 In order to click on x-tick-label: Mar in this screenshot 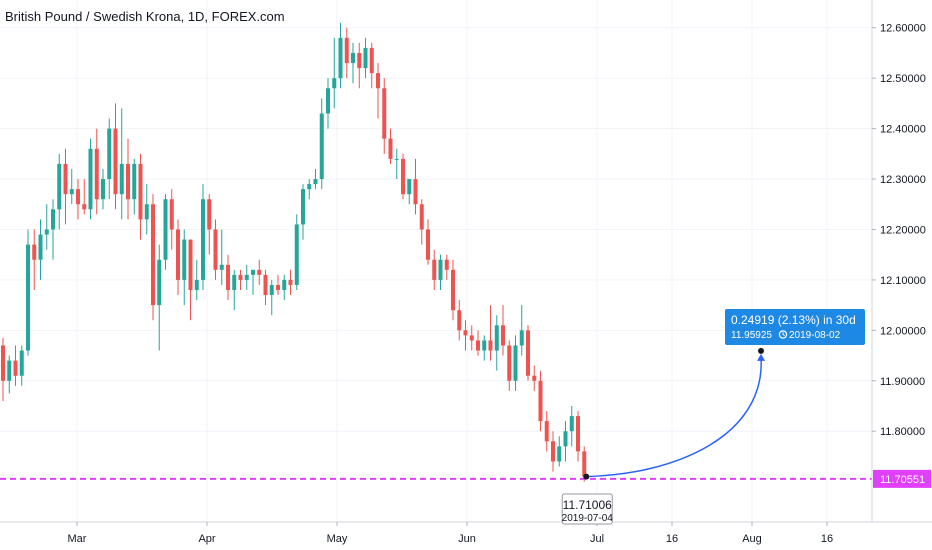, I will do `click(77, 539)`.